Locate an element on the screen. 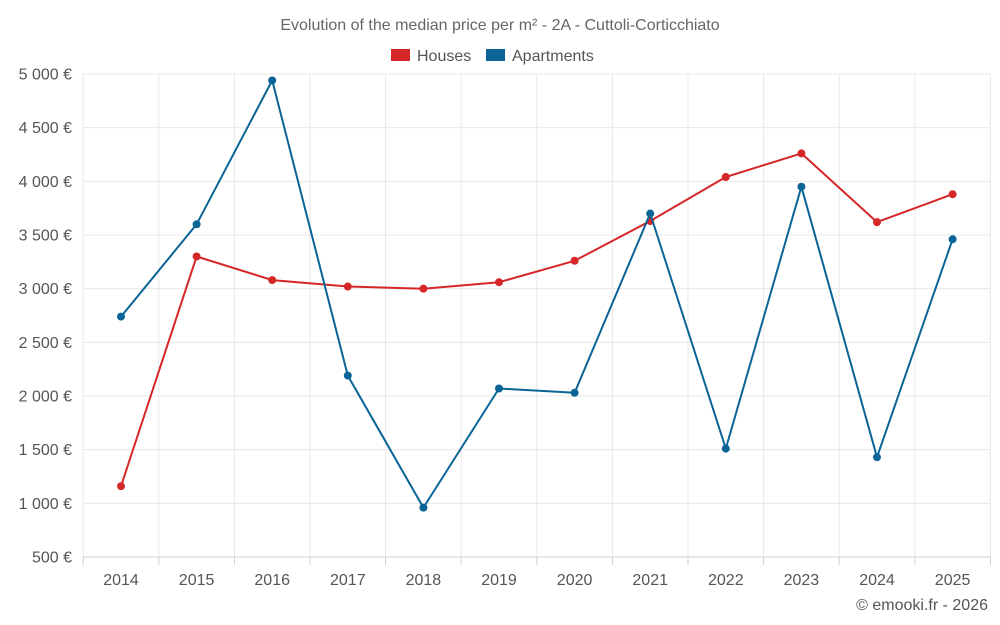 The image size is (1000, 625). x-tick-label: 2023 is located at coordinates (802, 580).